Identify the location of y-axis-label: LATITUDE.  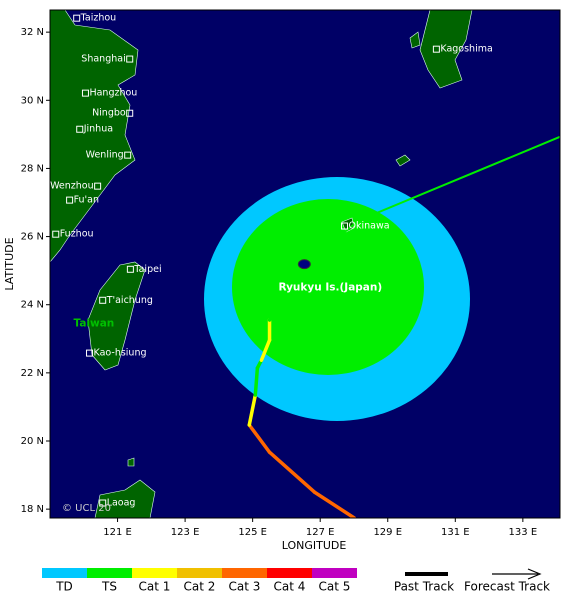
(9, 263).